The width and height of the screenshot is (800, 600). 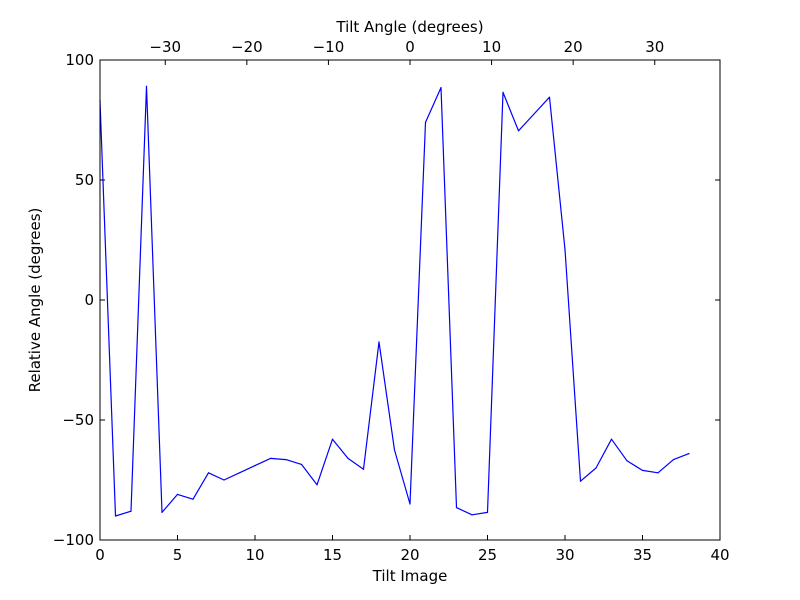 I want to click on y-tick-label: −100, so click(x=73, y=540).